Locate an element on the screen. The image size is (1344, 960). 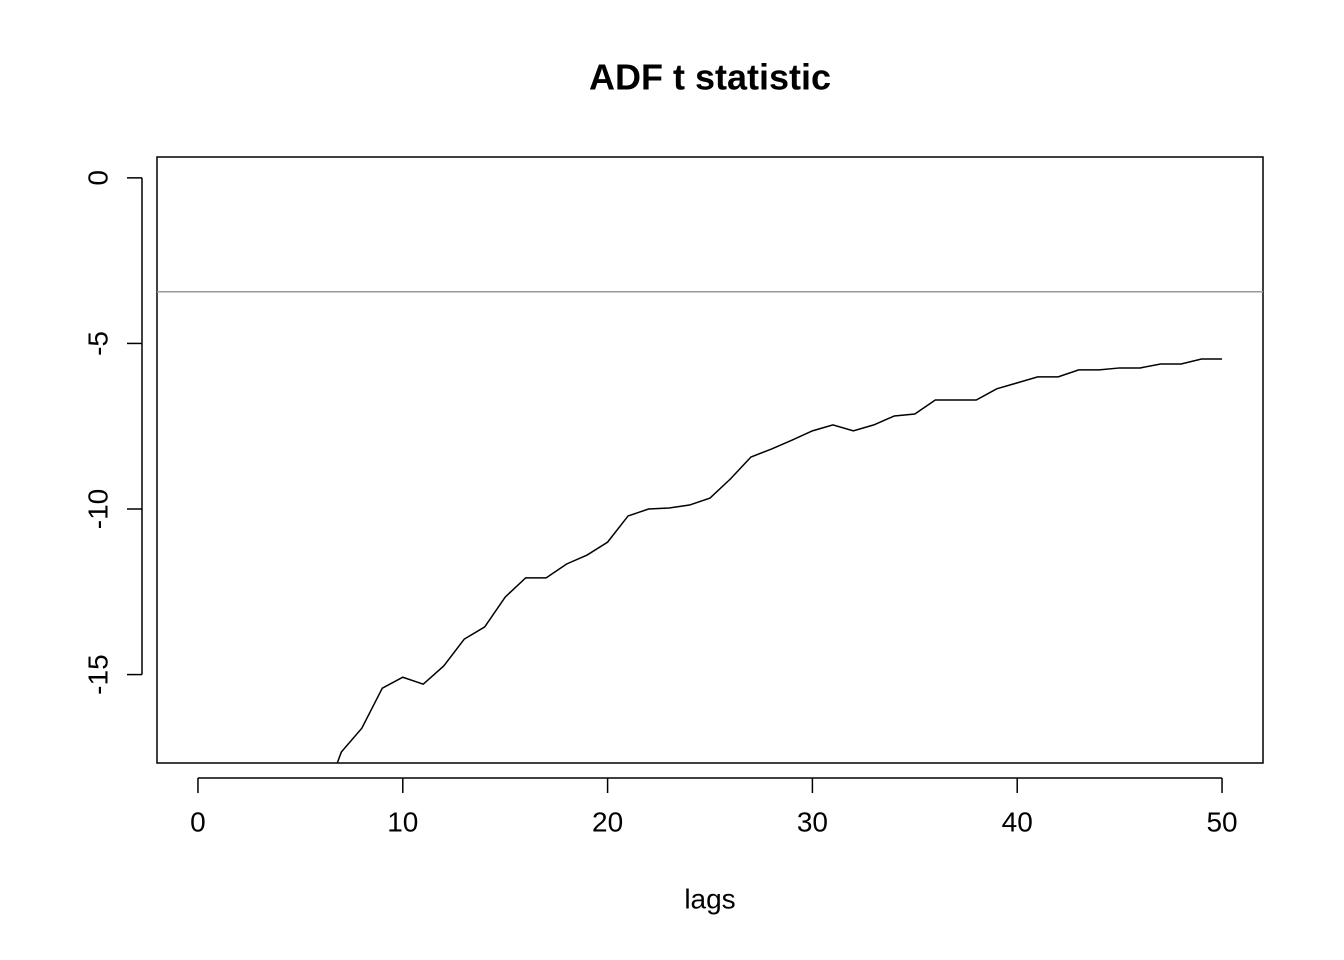
x-tick-label: 40 is located at coordinates (1017, 821).